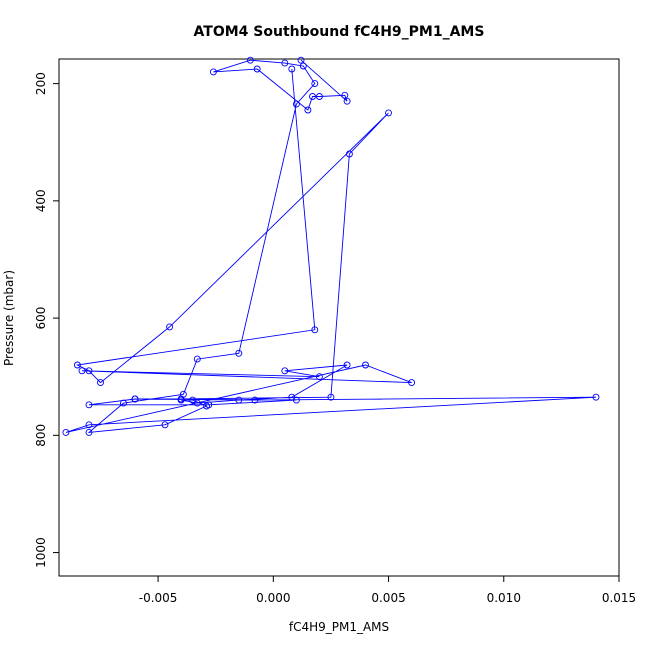 Image resolution: width=650 pixels, height=650 pixels. I want to click on x-tick-label: -0.005, so click(158, 598).